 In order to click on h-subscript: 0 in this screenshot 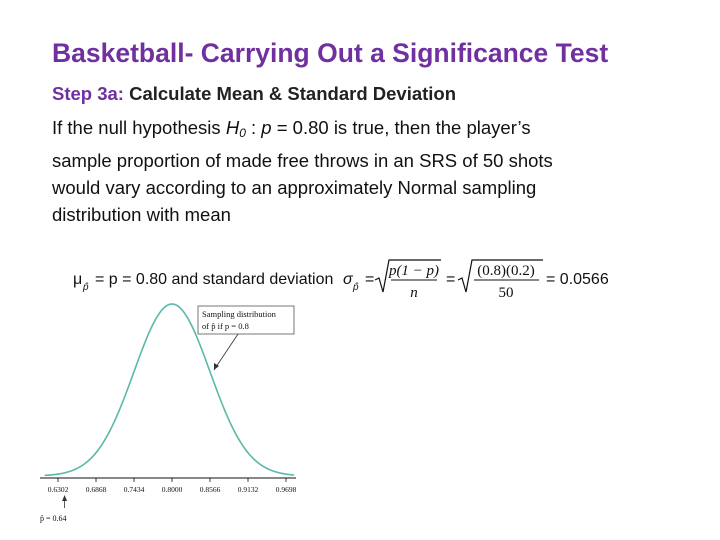, I will do `click(242, 133)`.